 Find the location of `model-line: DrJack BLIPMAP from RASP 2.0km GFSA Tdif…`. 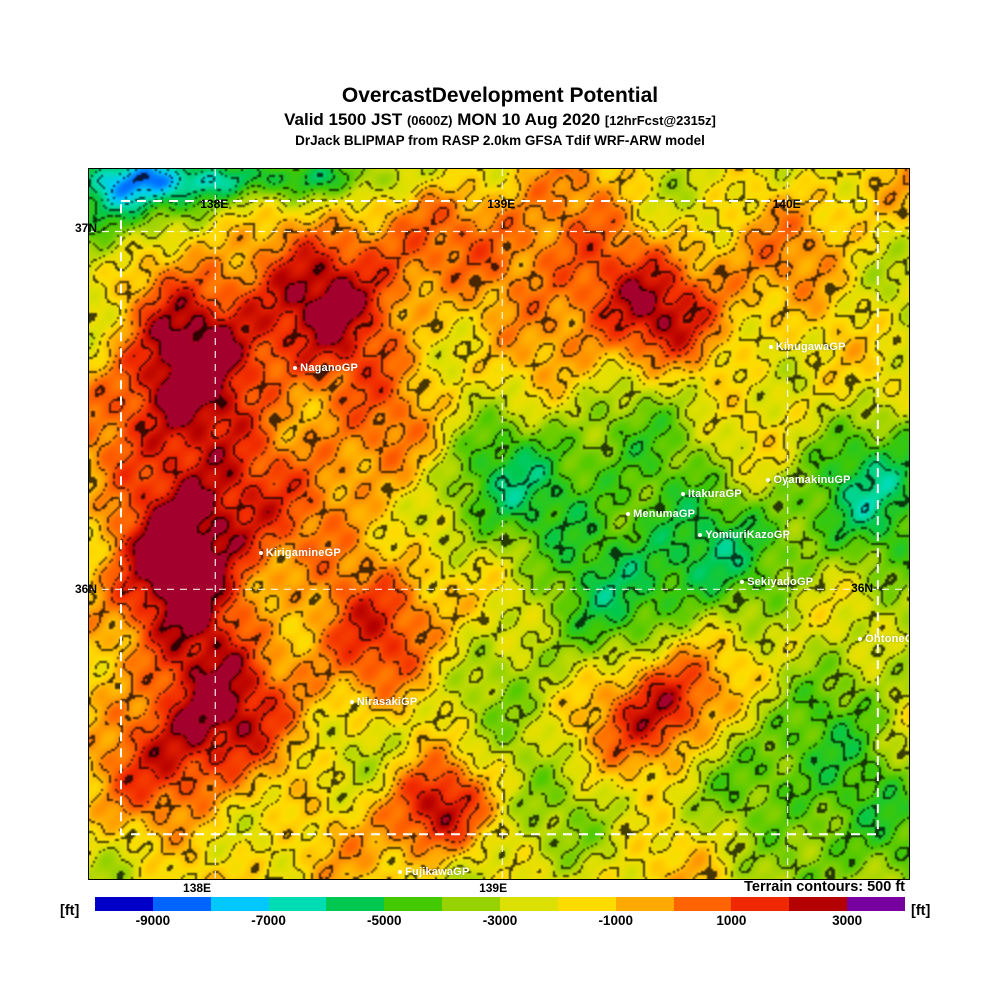

model-line: DrJack BLIPMAP from RASP 2.0km GFSA Tdif… is located at coordinates (500, 140).